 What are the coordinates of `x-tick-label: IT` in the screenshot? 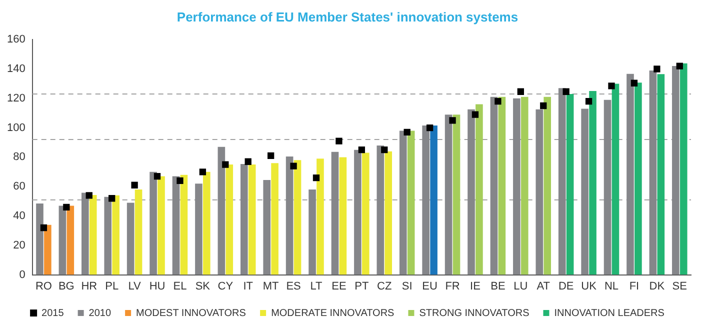 It's located at (248, 286).